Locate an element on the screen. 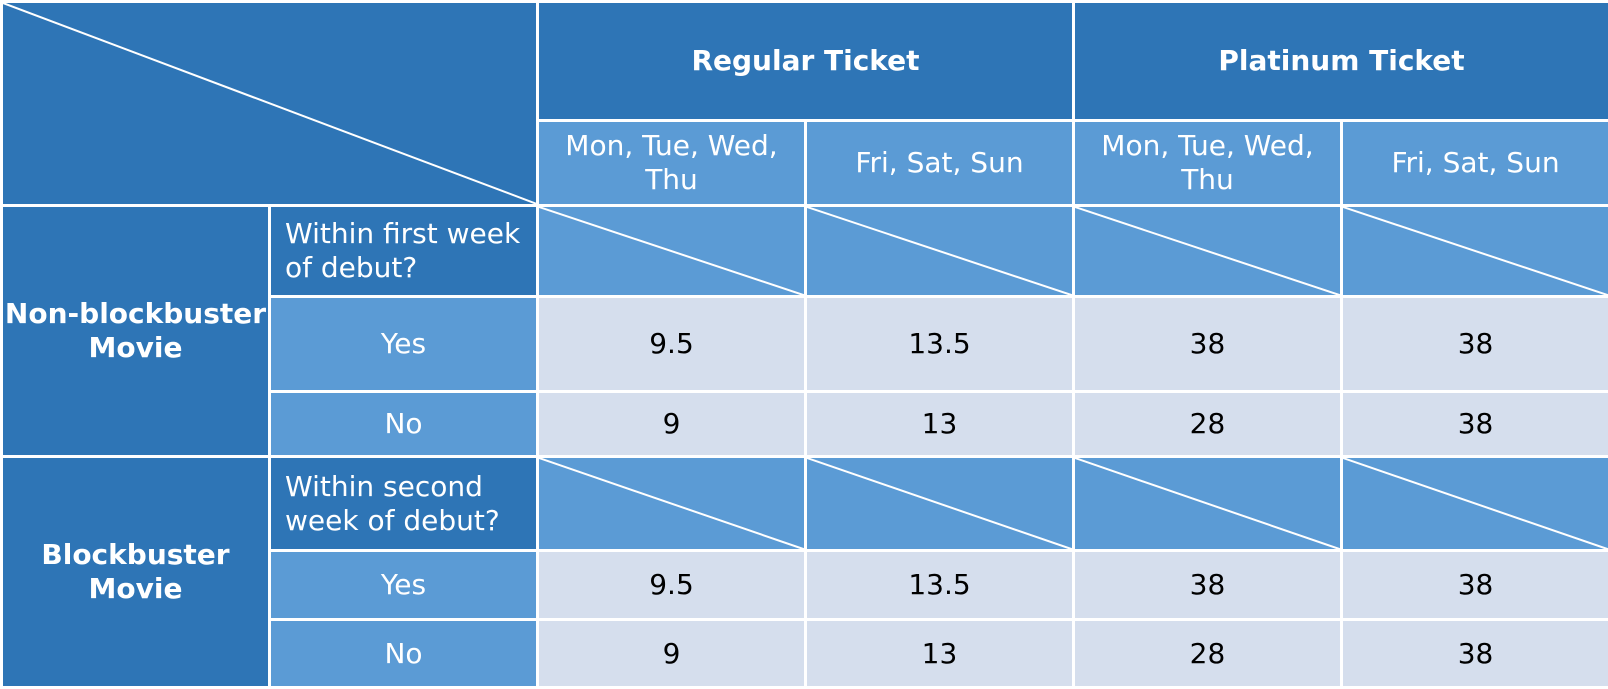 The height and width of the screenshot is (689, 1608). day-header-platinum-weekend: Fri, Sat, Sun is located at coordinates (1473, 162).